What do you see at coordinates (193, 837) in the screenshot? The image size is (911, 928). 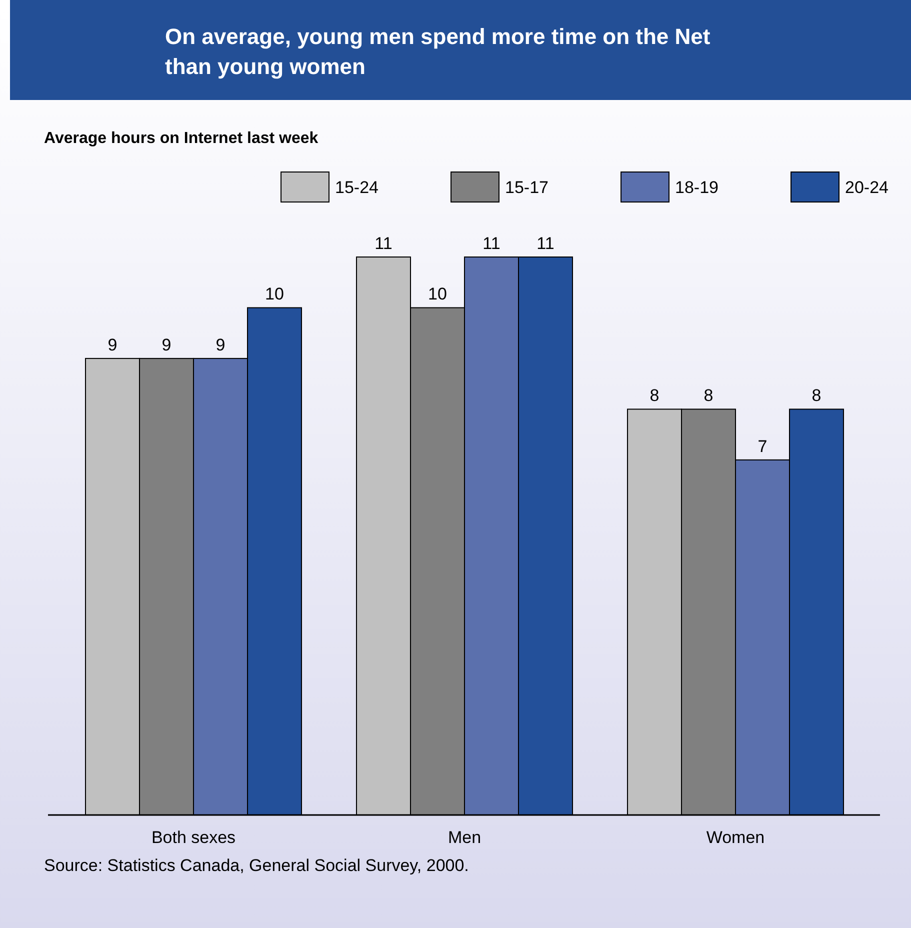 I see `x-tick-label: Both sexes` at bounding box center [193, 837].